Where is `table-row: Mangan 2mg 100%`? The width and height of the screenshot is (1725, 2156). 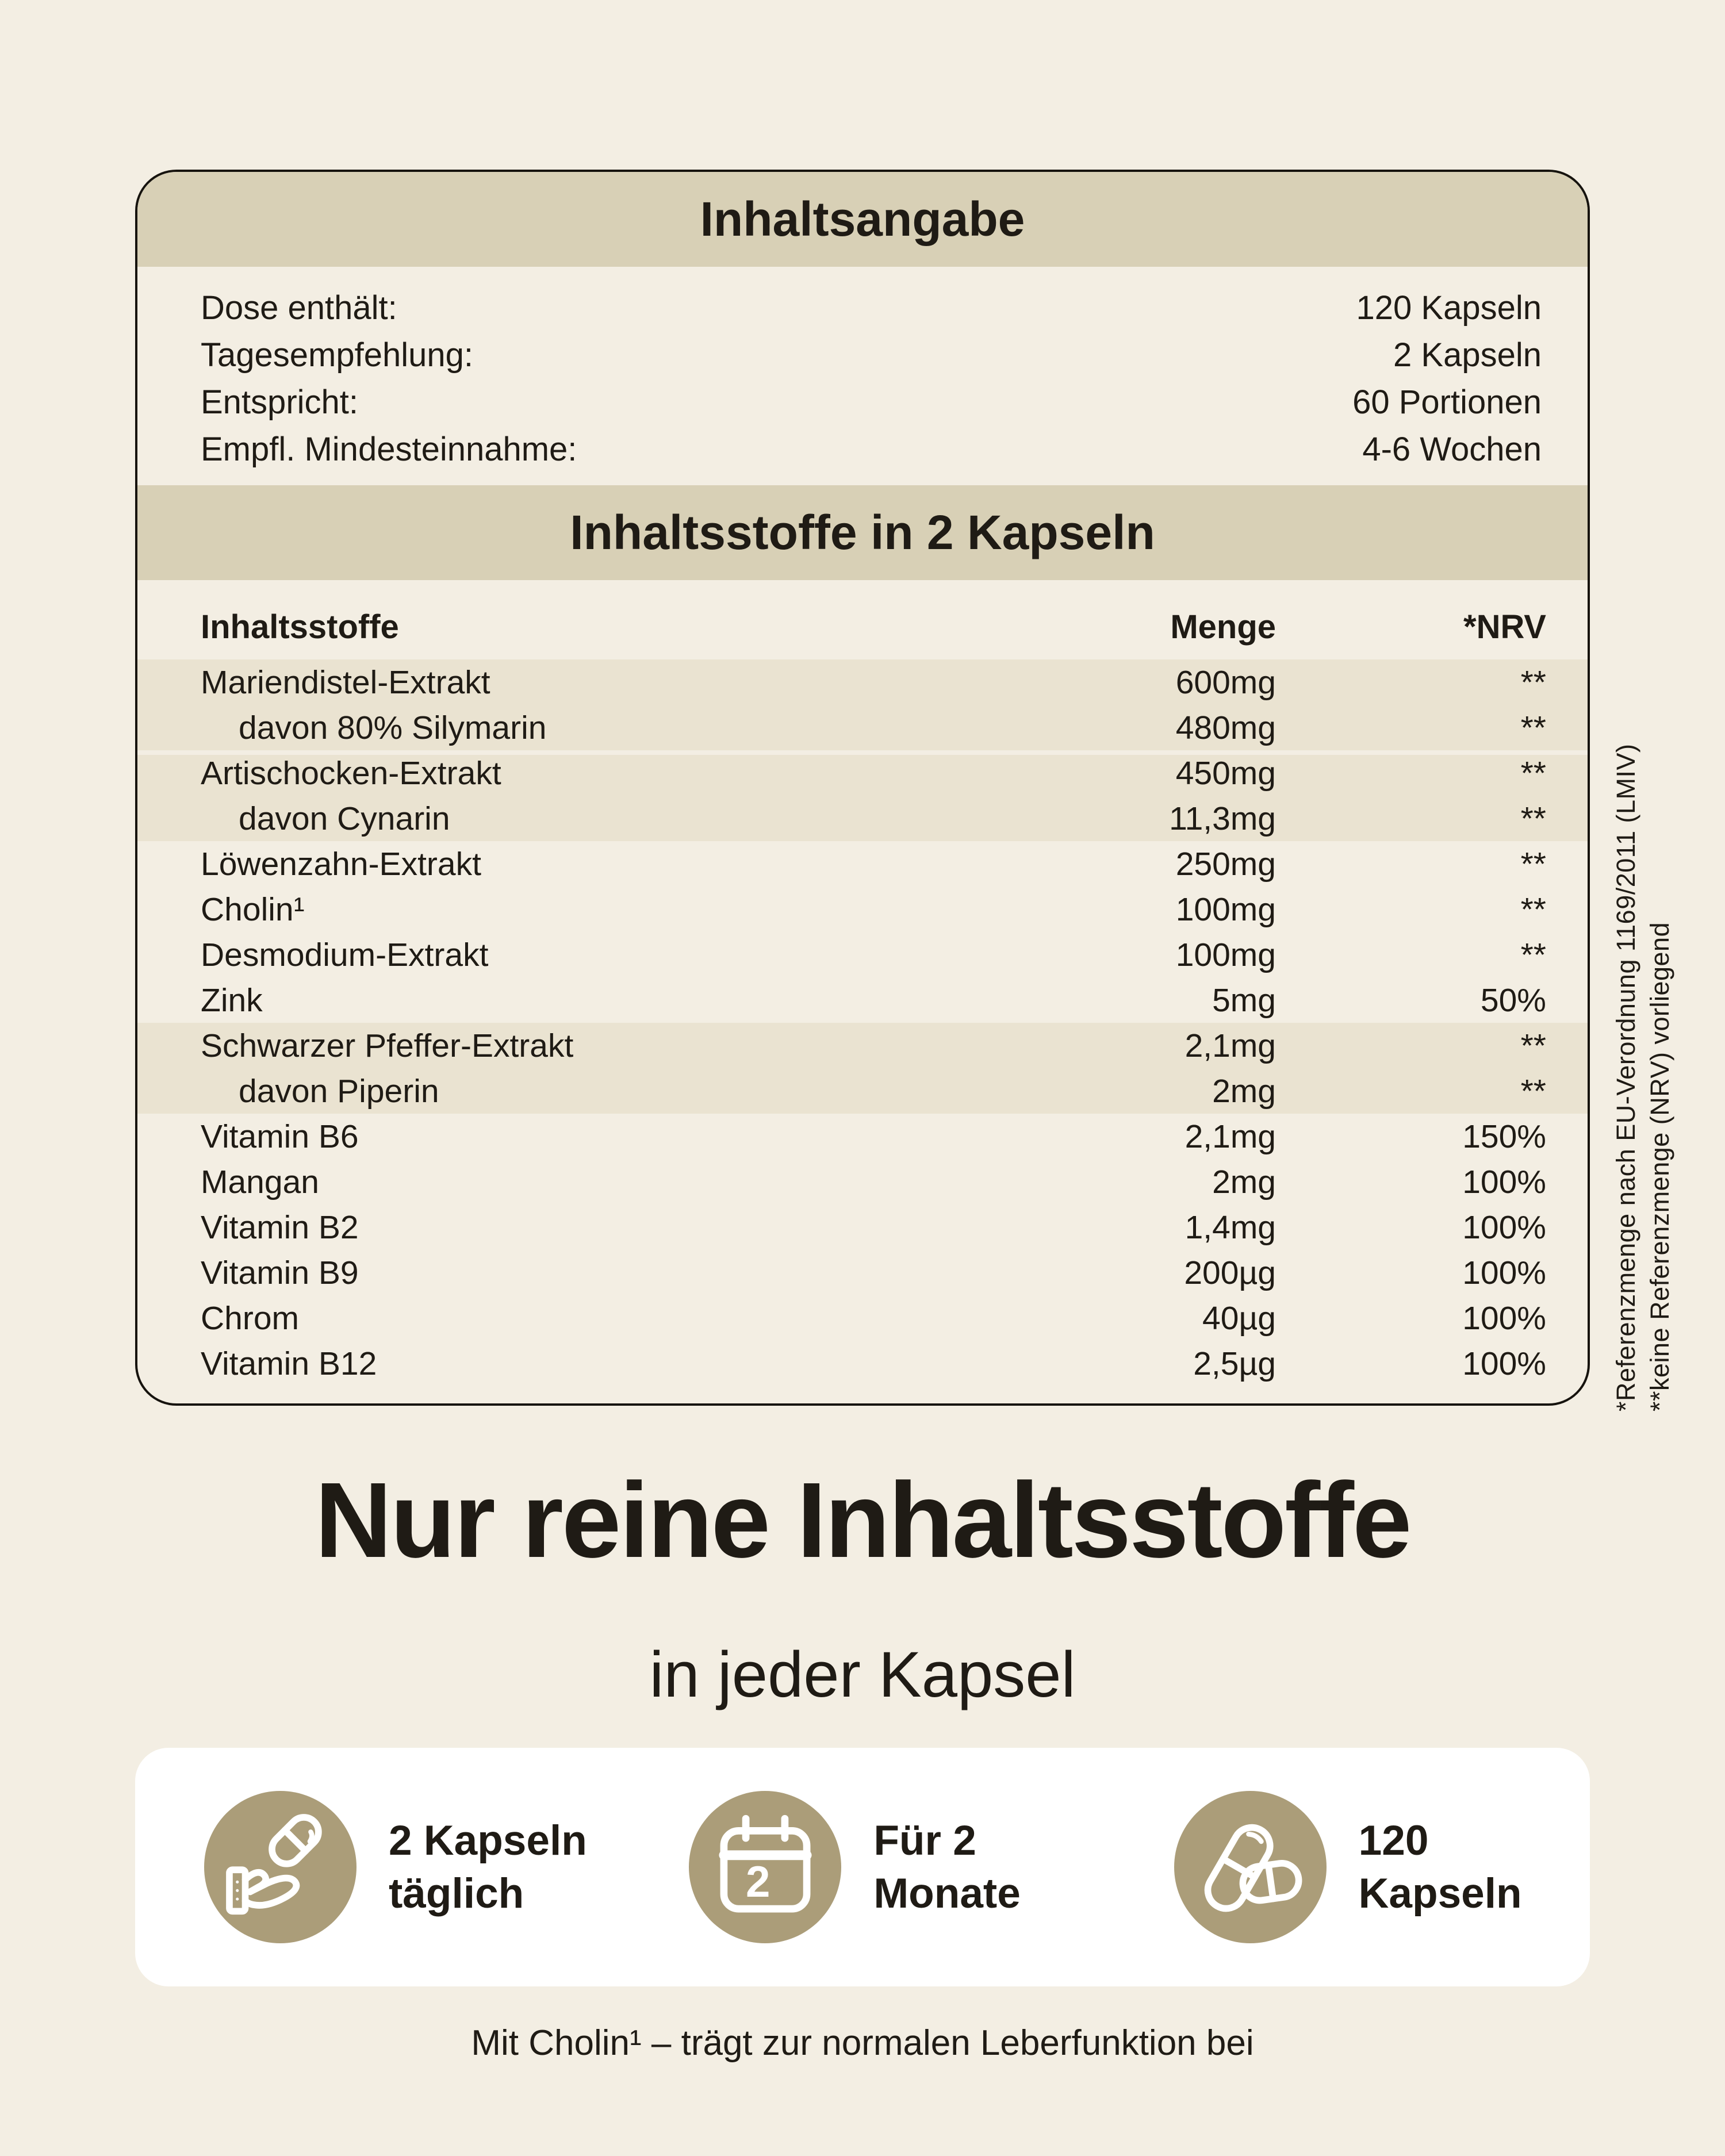 table-row: Mangan 2mg 100% is located at coordinates (862, 1181).